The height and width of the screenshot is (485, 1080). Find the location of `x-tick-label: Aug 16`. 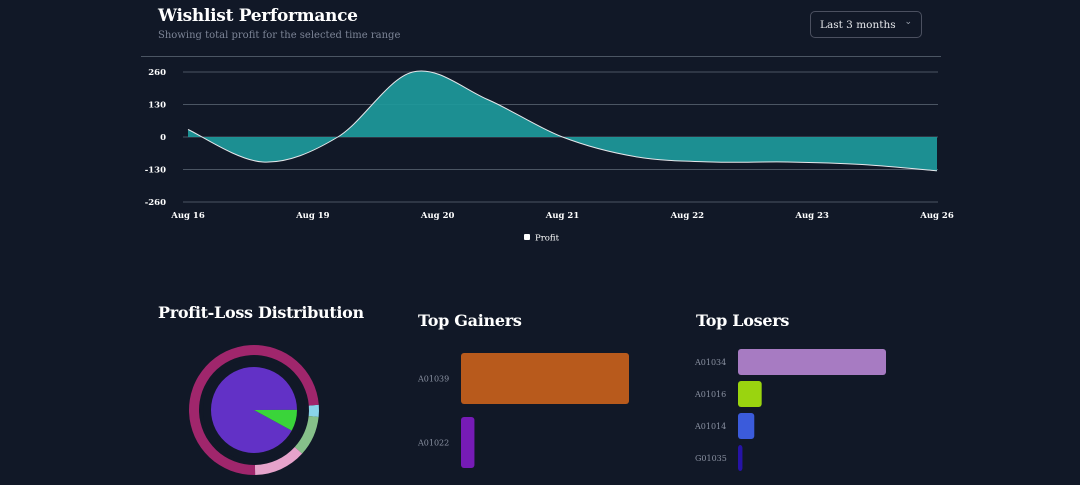

x-tick-label: Aug 16 is located at coordinates (187, 216).